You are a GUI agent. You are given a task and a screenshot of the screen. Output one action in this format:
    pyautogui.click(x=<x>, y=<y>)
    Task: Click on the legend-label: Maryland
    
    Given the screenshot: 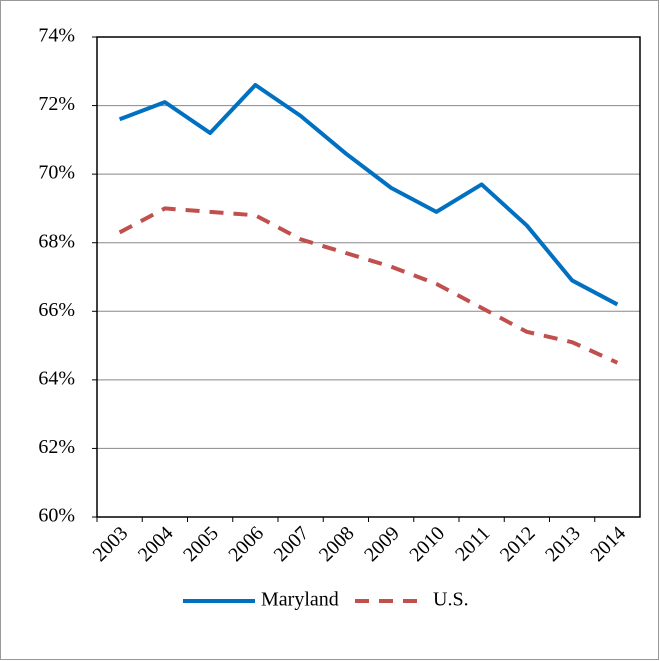 What is the action you would take?
    pyautogui.click(x=300, y=600)
    